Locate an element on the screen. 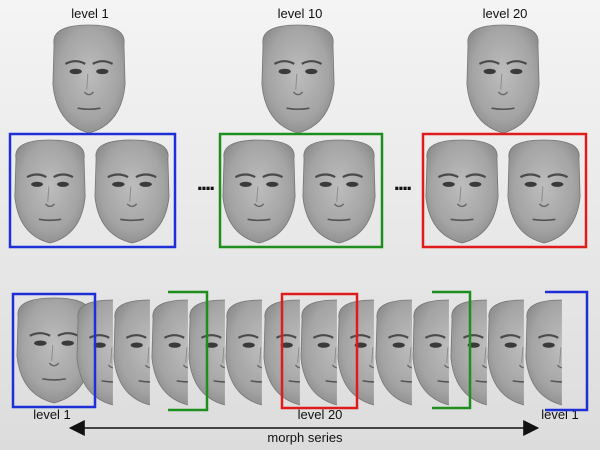 The width and height of the screenshot is (600, 450). pair-level-1-face-a is located at coordinates (50, 191).